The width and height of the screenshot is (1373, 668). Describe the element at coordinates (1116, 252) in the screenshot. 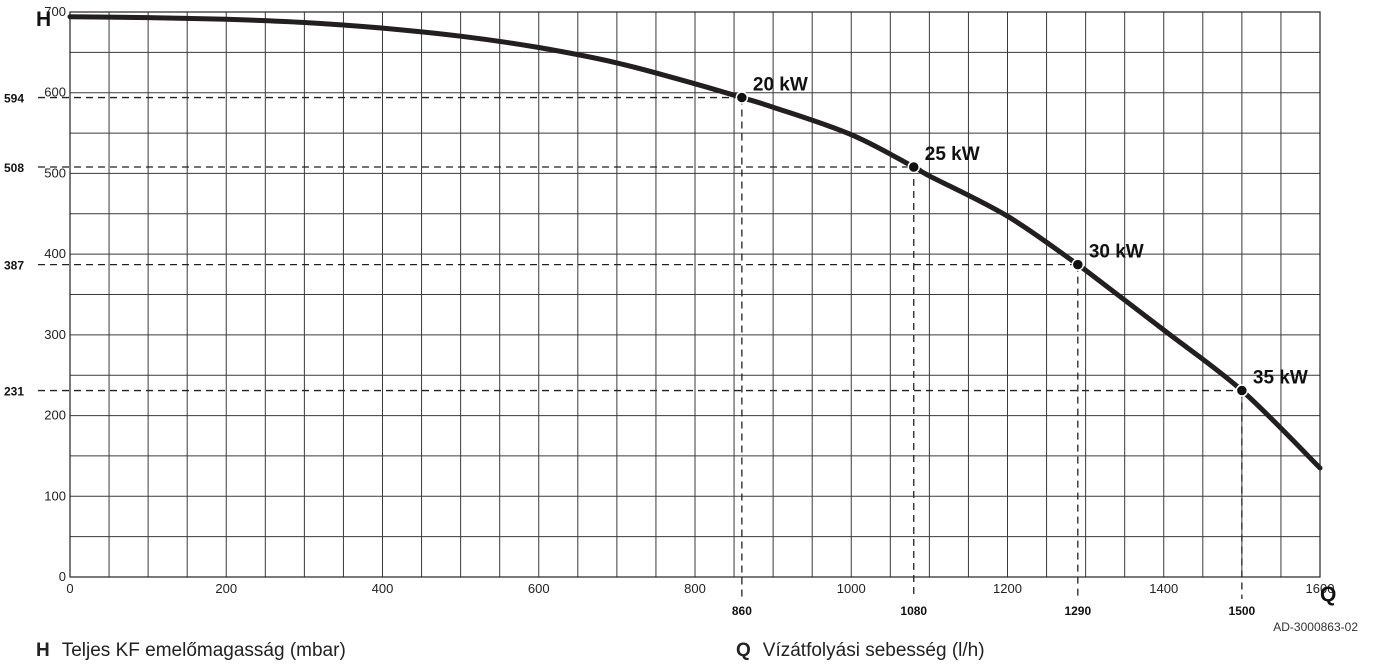

I see `operating-point-label: 30 kW` at that location.